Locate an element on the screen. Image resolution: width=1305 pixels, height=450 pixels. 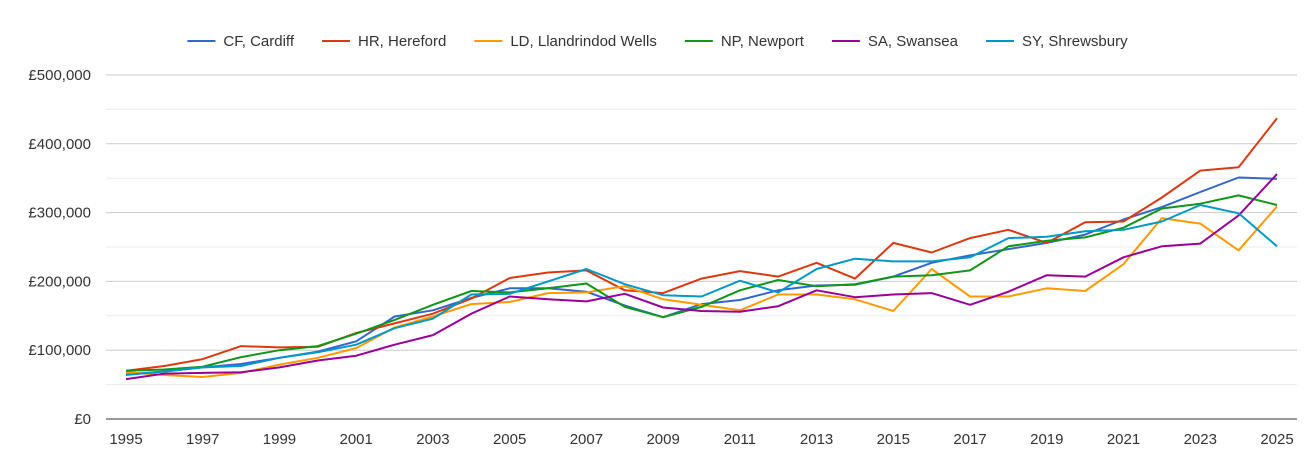
x-tick-label: 2021 is located at coordinates (1123, 439).